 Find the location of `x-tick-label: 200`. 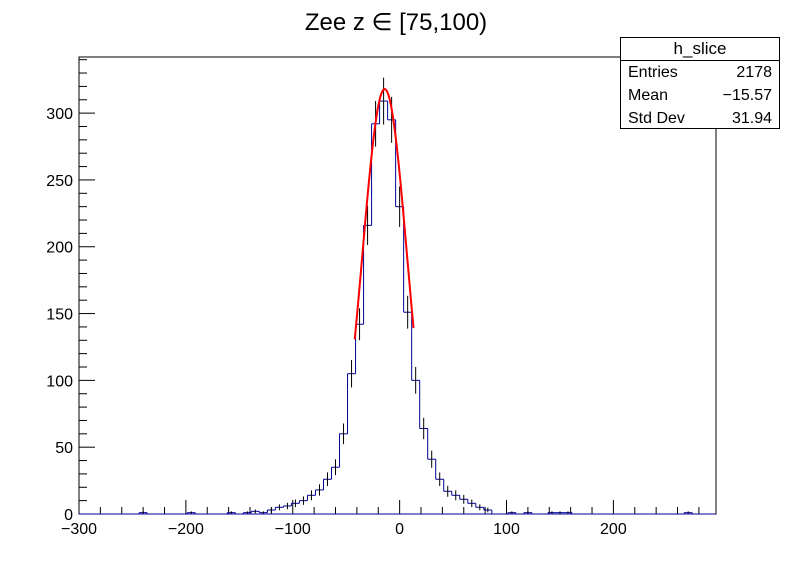

x-tick-label: 200 is located at coordinates (613, 529).